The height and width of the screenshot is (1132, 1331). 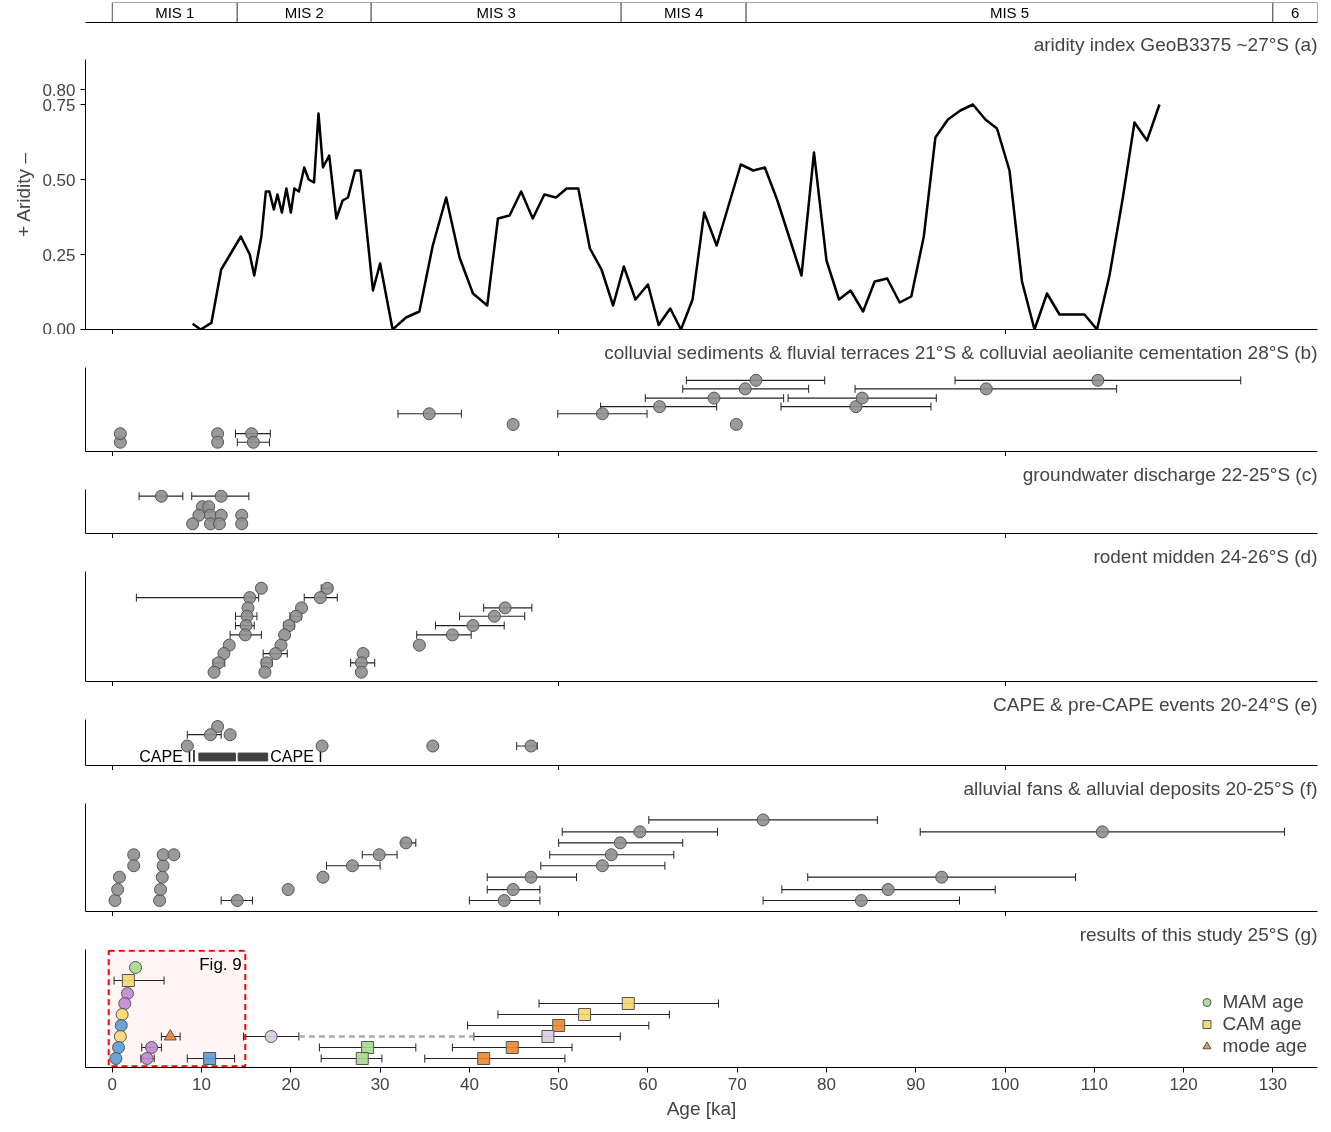 I want to click on legend-label: CAM age, so click(x=1262, y=1024).